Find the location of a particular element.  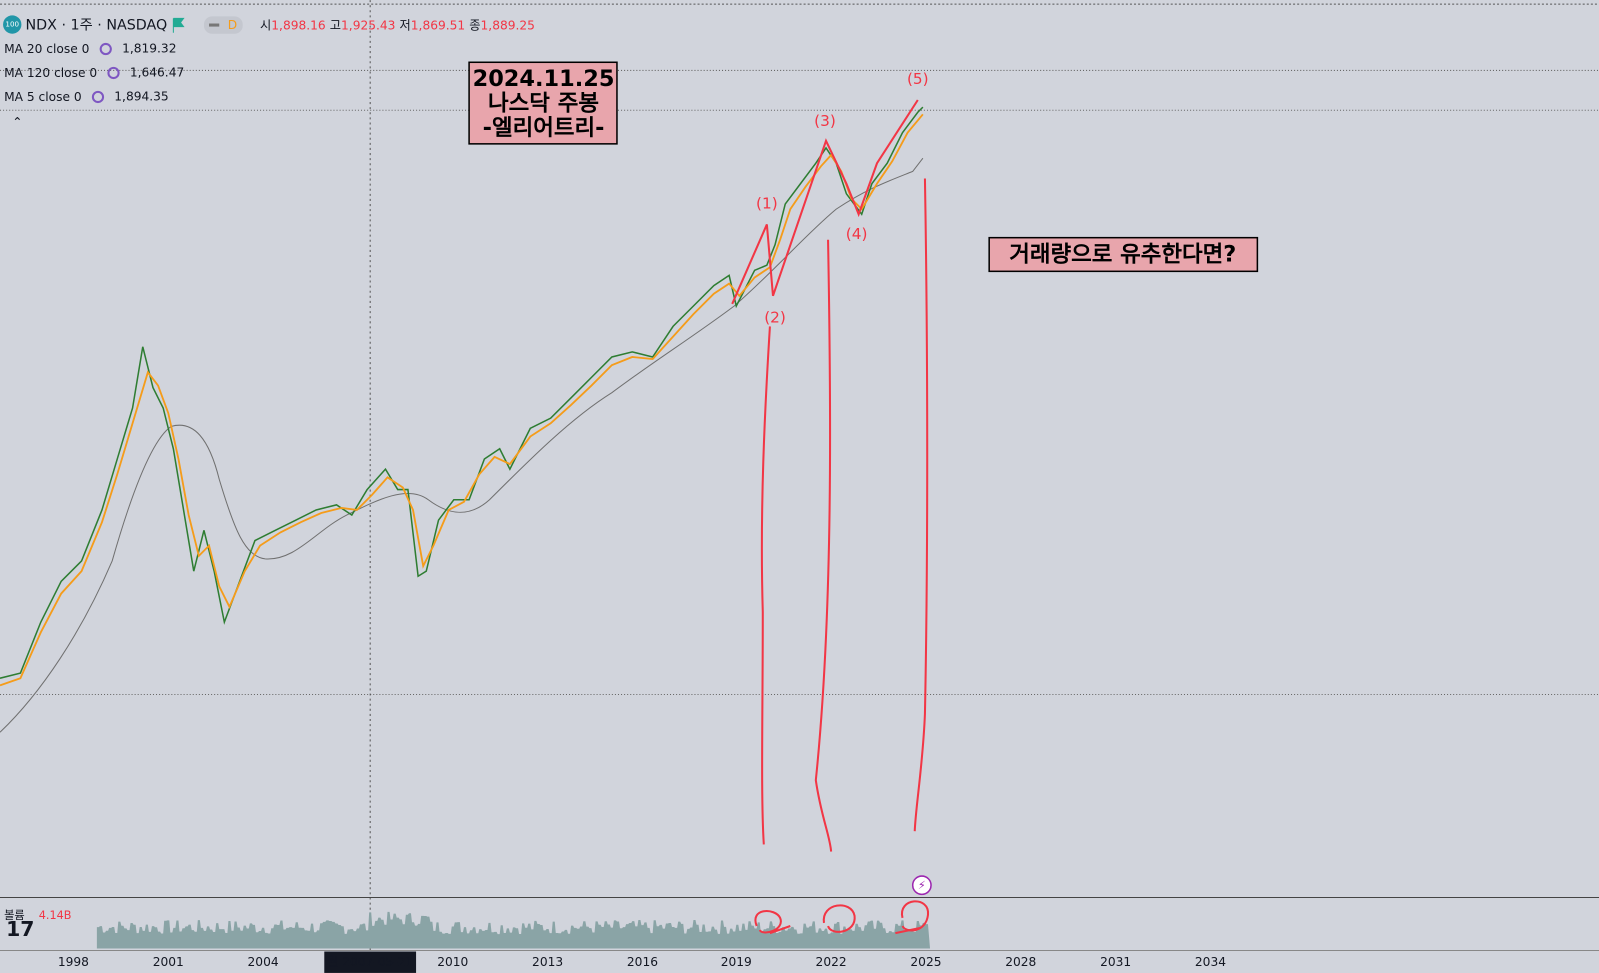

volume-label: 볼륨 is located at coordinates (14, 915).